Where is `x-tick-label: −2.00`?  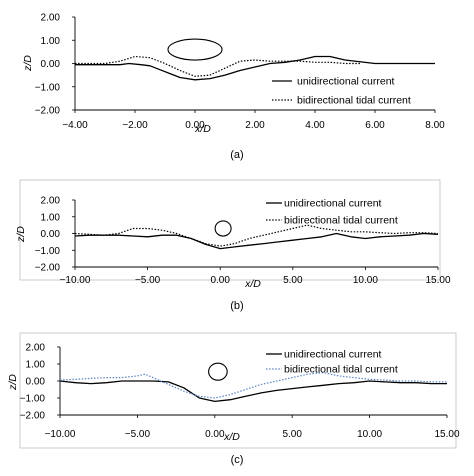
x-tick-label: −2.00 is located at coordinates (135, 125).